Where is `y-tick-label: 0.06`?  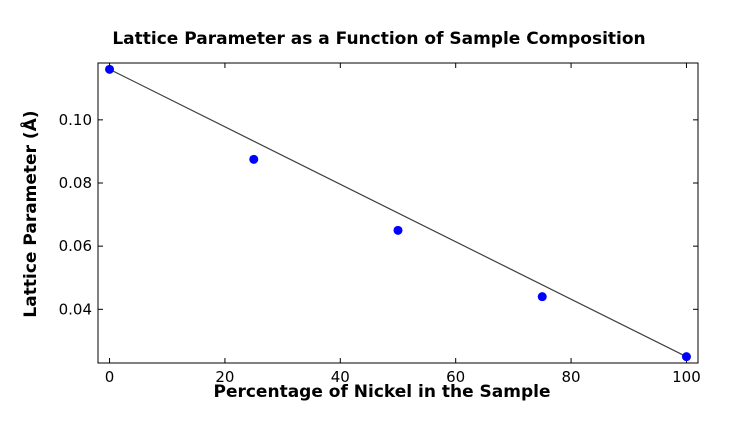 y-tick-label: 0.06 is located at coordinates (75, 246).